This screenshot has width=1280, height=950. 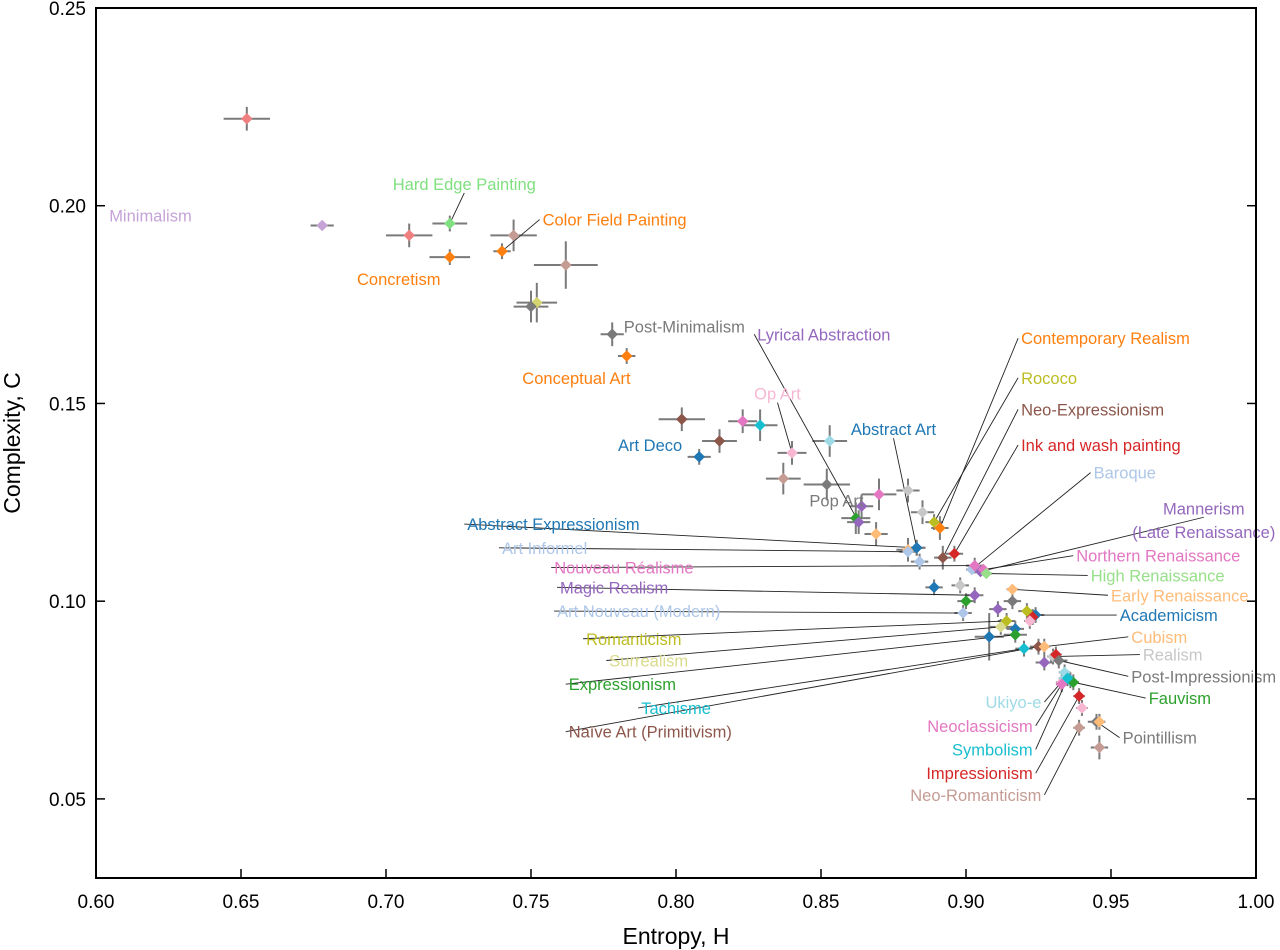 I want to click on point-label: Art Deco, so click(x=650, y=446).